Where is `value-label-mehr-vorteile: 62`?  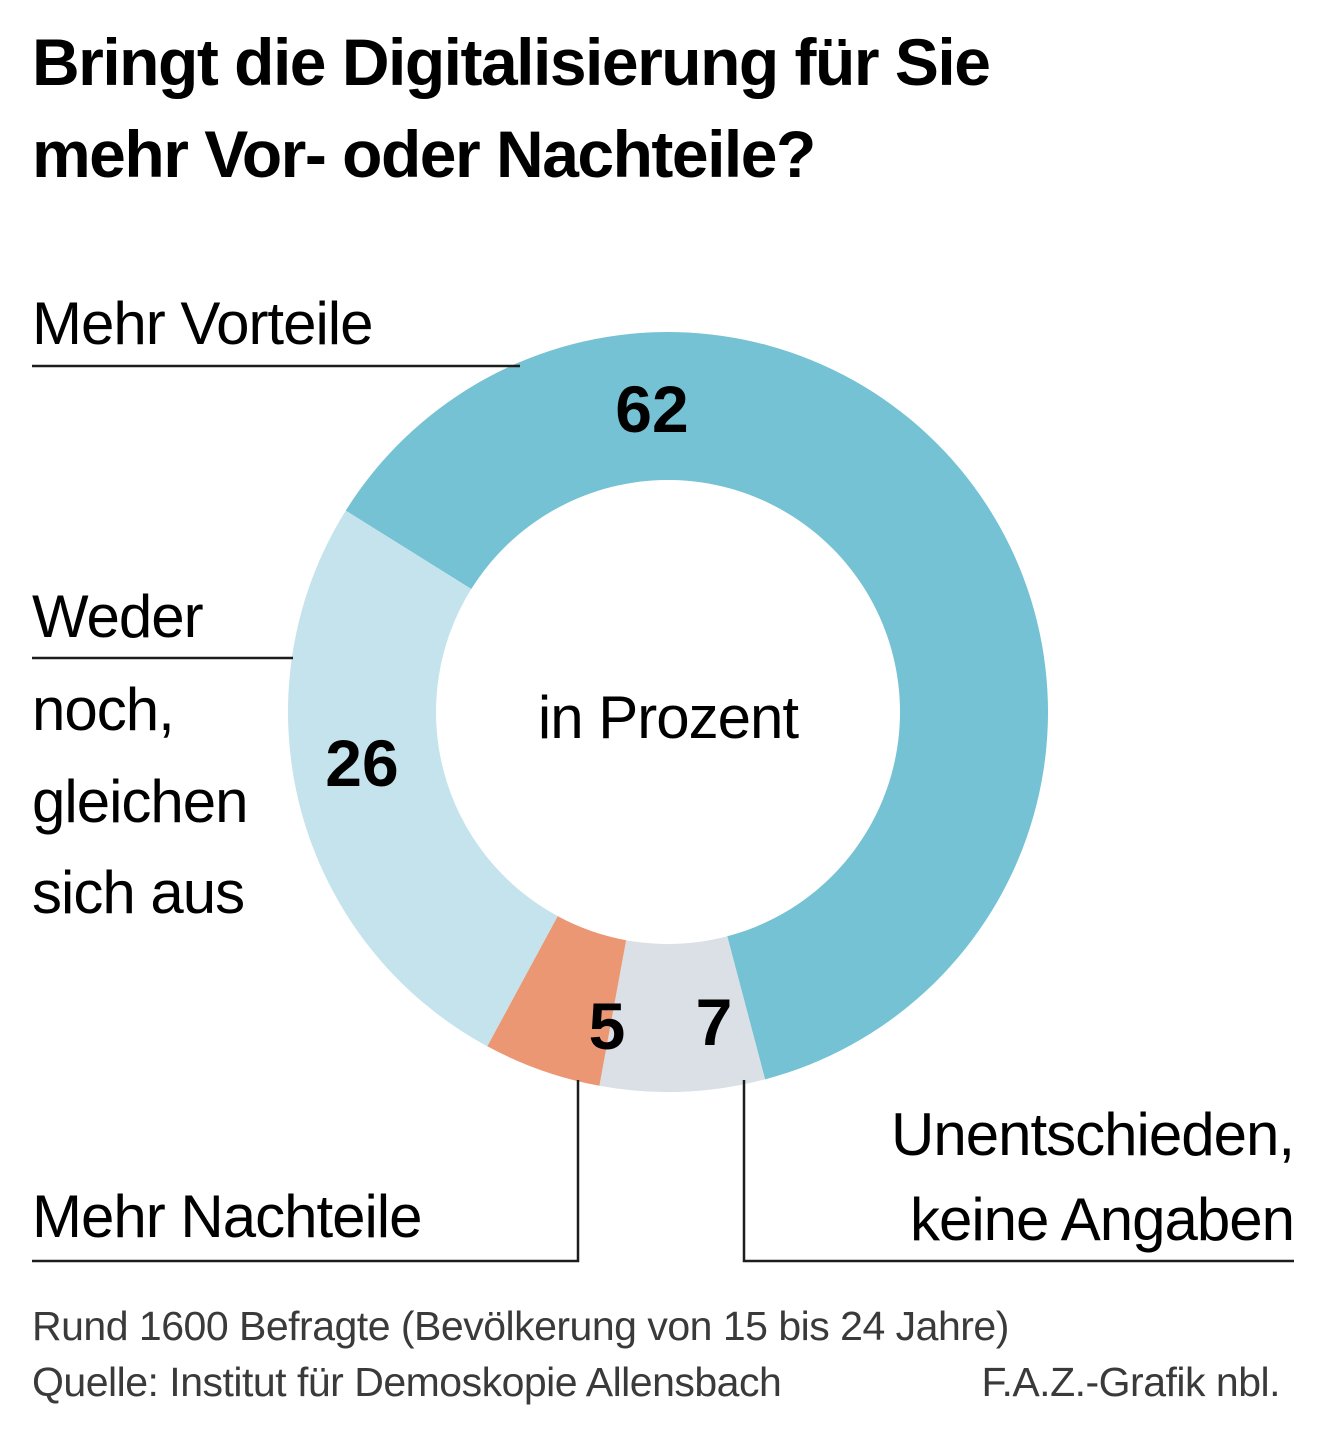
value-label-mehr-vorteile: 62 is located at coordinates (651, 409).